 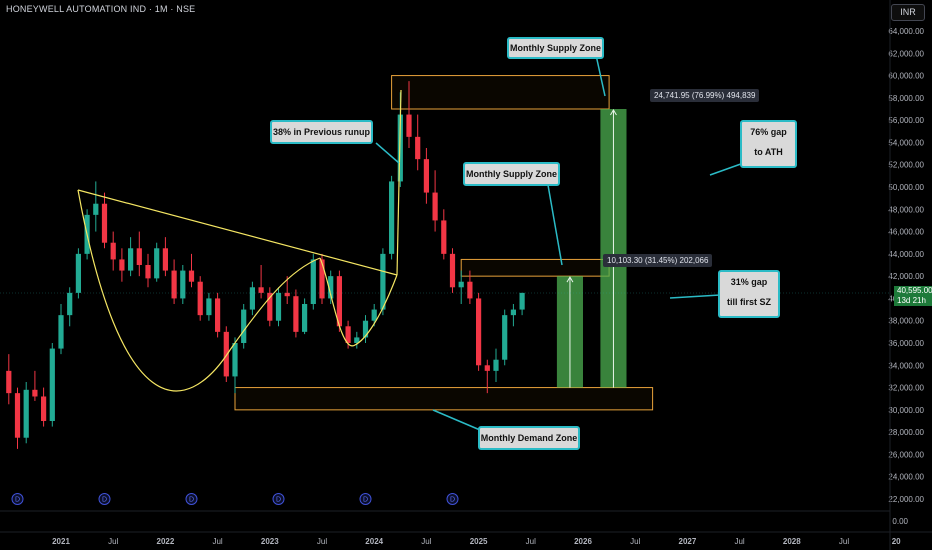 What do you see at coordinates (906, 432) in the screenshot?
I see `y-tick-label: 28,000.00` at bounding box center [906, 432].